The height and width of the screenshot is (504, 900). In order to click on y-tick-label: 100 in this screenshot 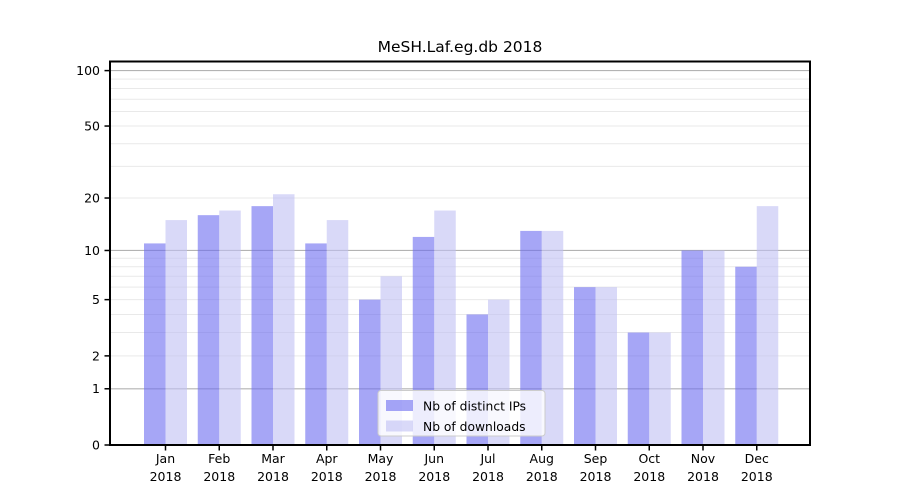, I will do `click(88, 70)`.